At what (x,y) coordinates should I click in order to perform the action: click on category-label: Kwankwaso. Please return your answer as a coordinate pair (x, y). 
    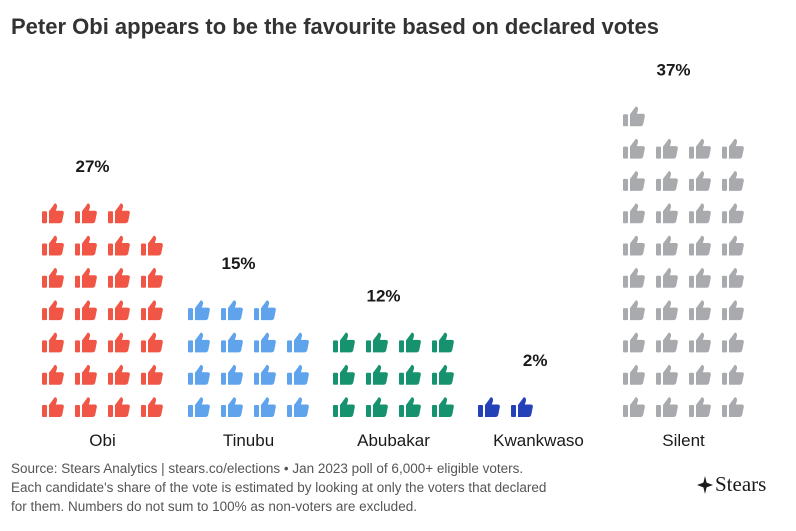
    Looking at the image, I should click on (538, 440).